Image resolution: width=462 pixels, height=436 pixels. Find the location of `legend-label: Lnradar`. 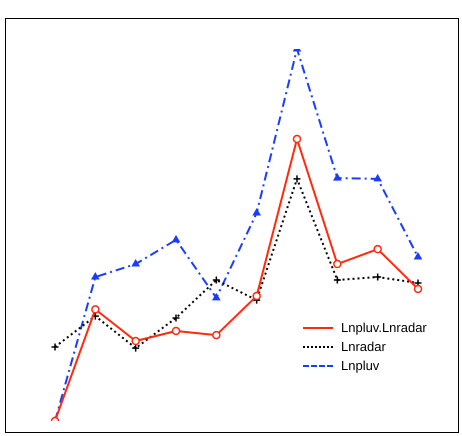

legend-label: Lnradar is located at coordinates (363, 347).